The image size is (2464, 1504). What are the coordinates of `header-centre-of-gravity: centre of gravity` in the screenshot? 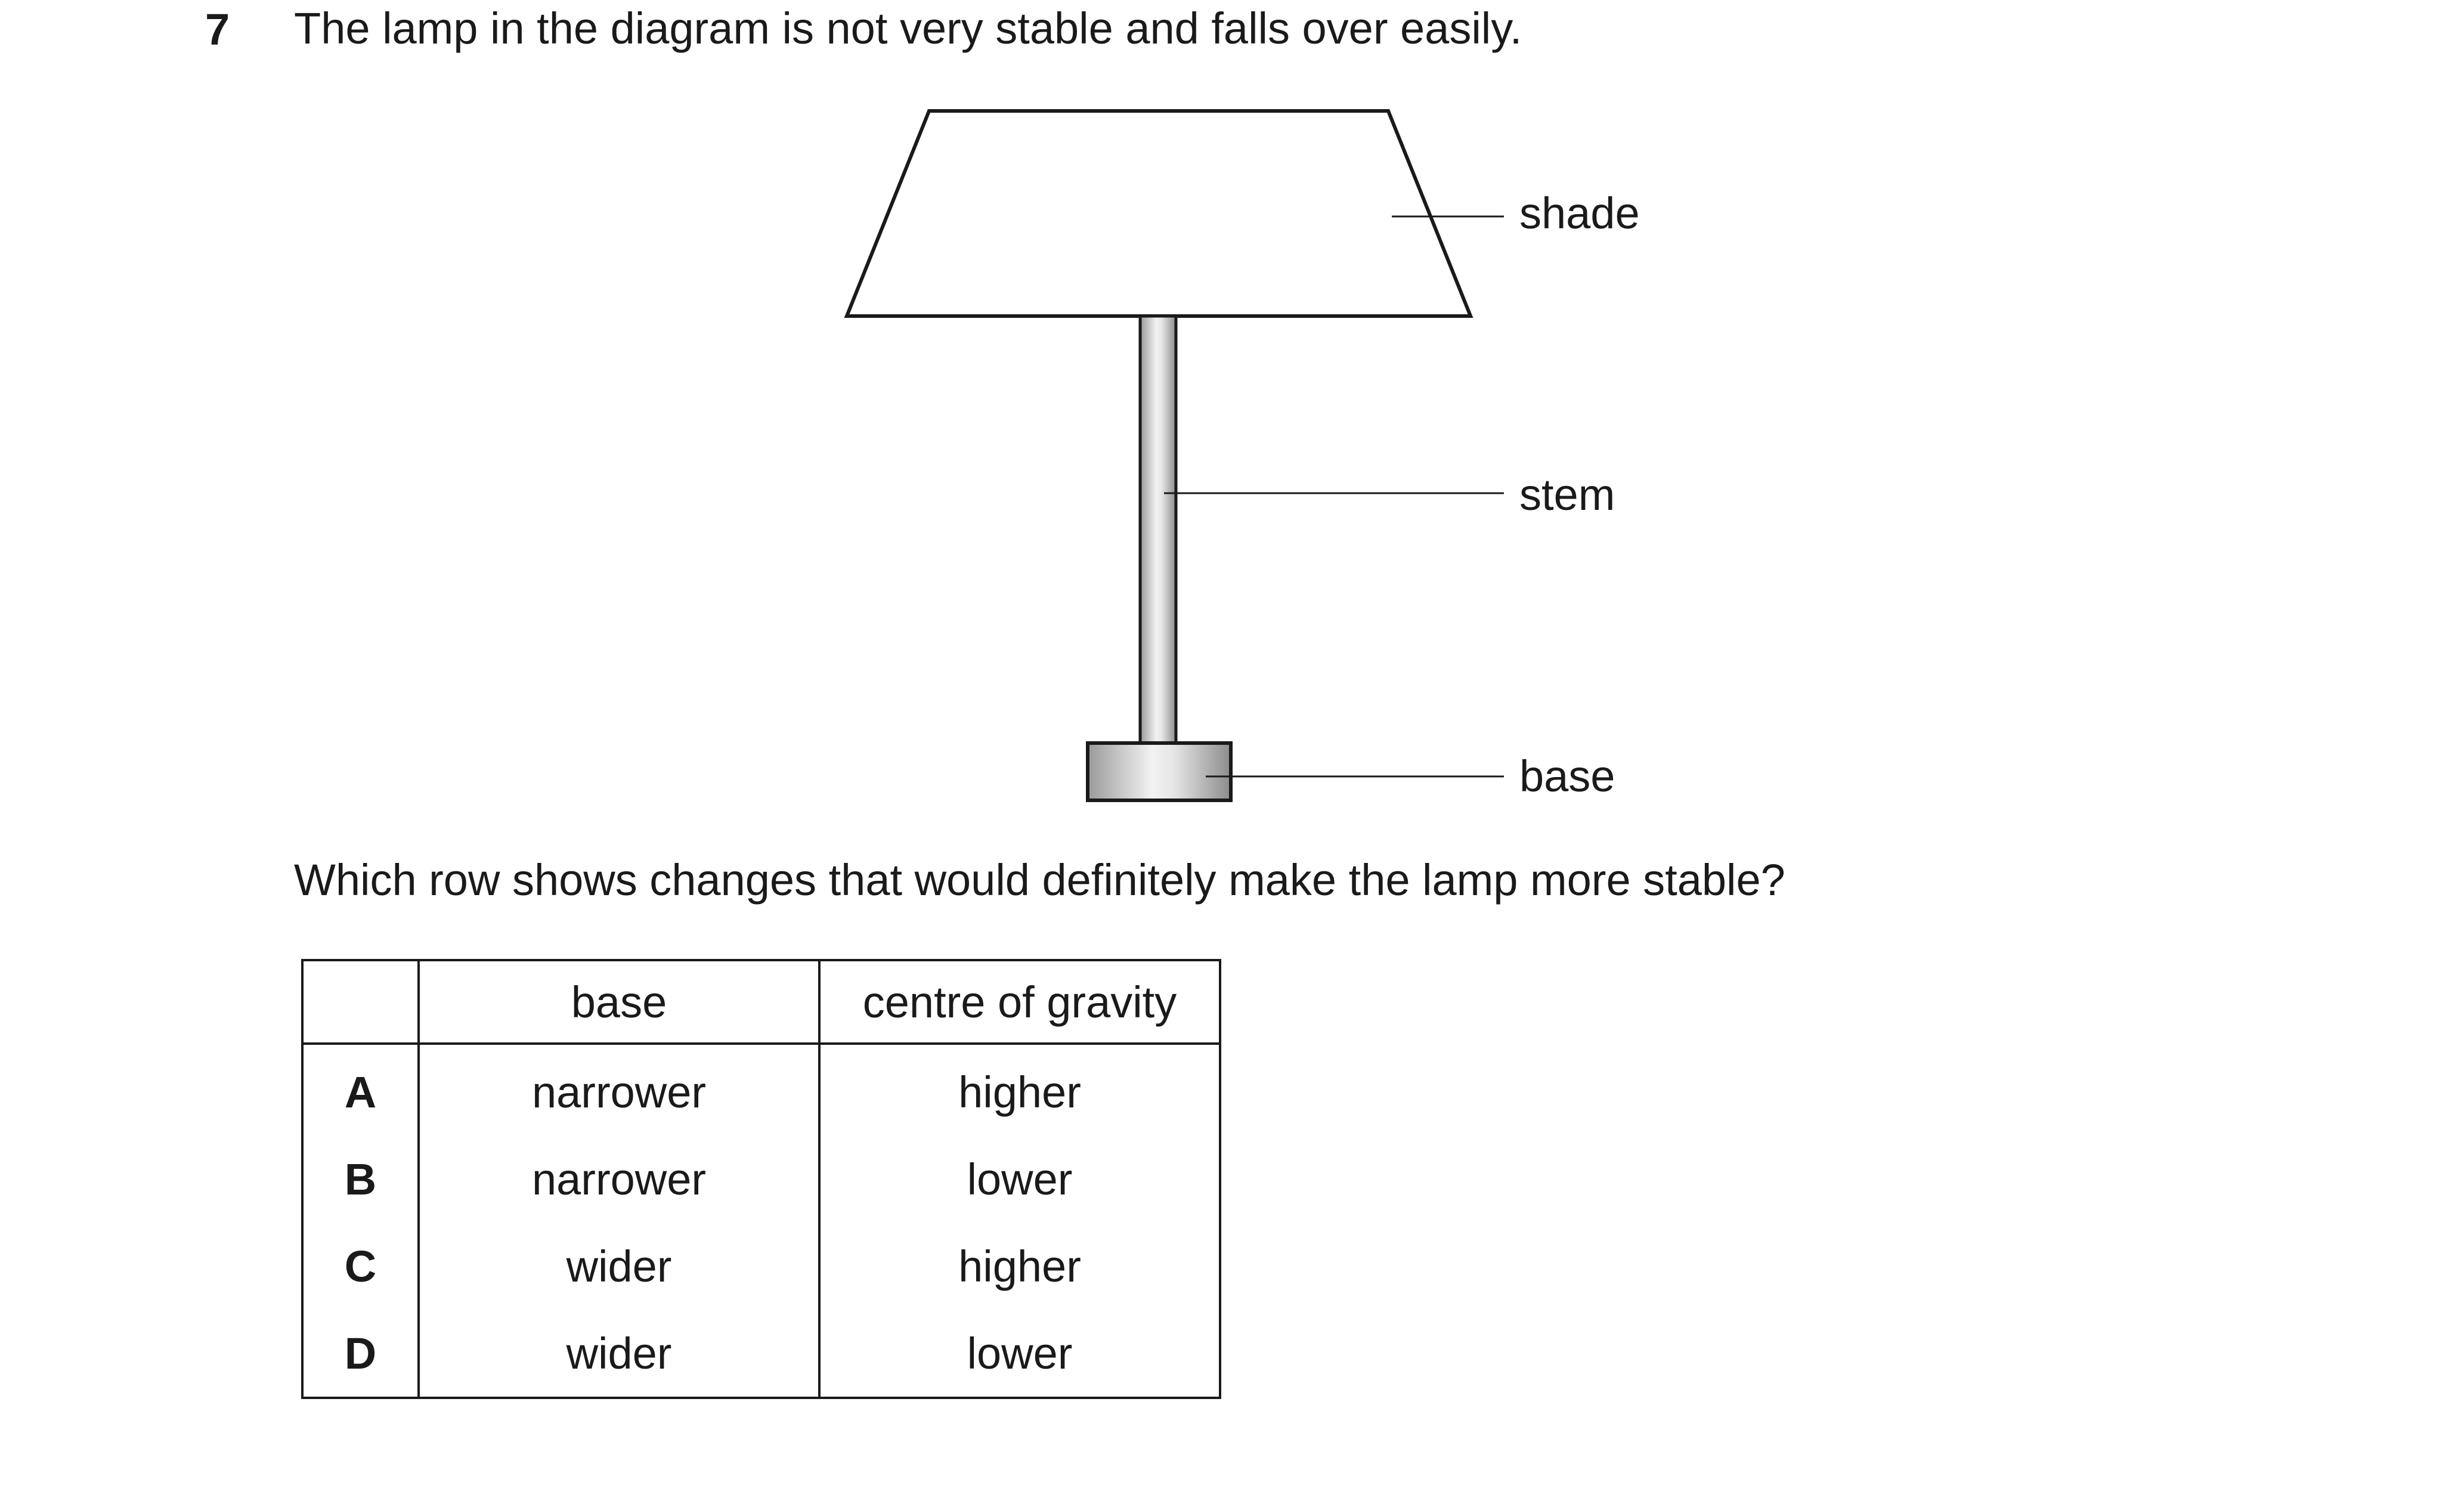 It's located at (1019, 1002).